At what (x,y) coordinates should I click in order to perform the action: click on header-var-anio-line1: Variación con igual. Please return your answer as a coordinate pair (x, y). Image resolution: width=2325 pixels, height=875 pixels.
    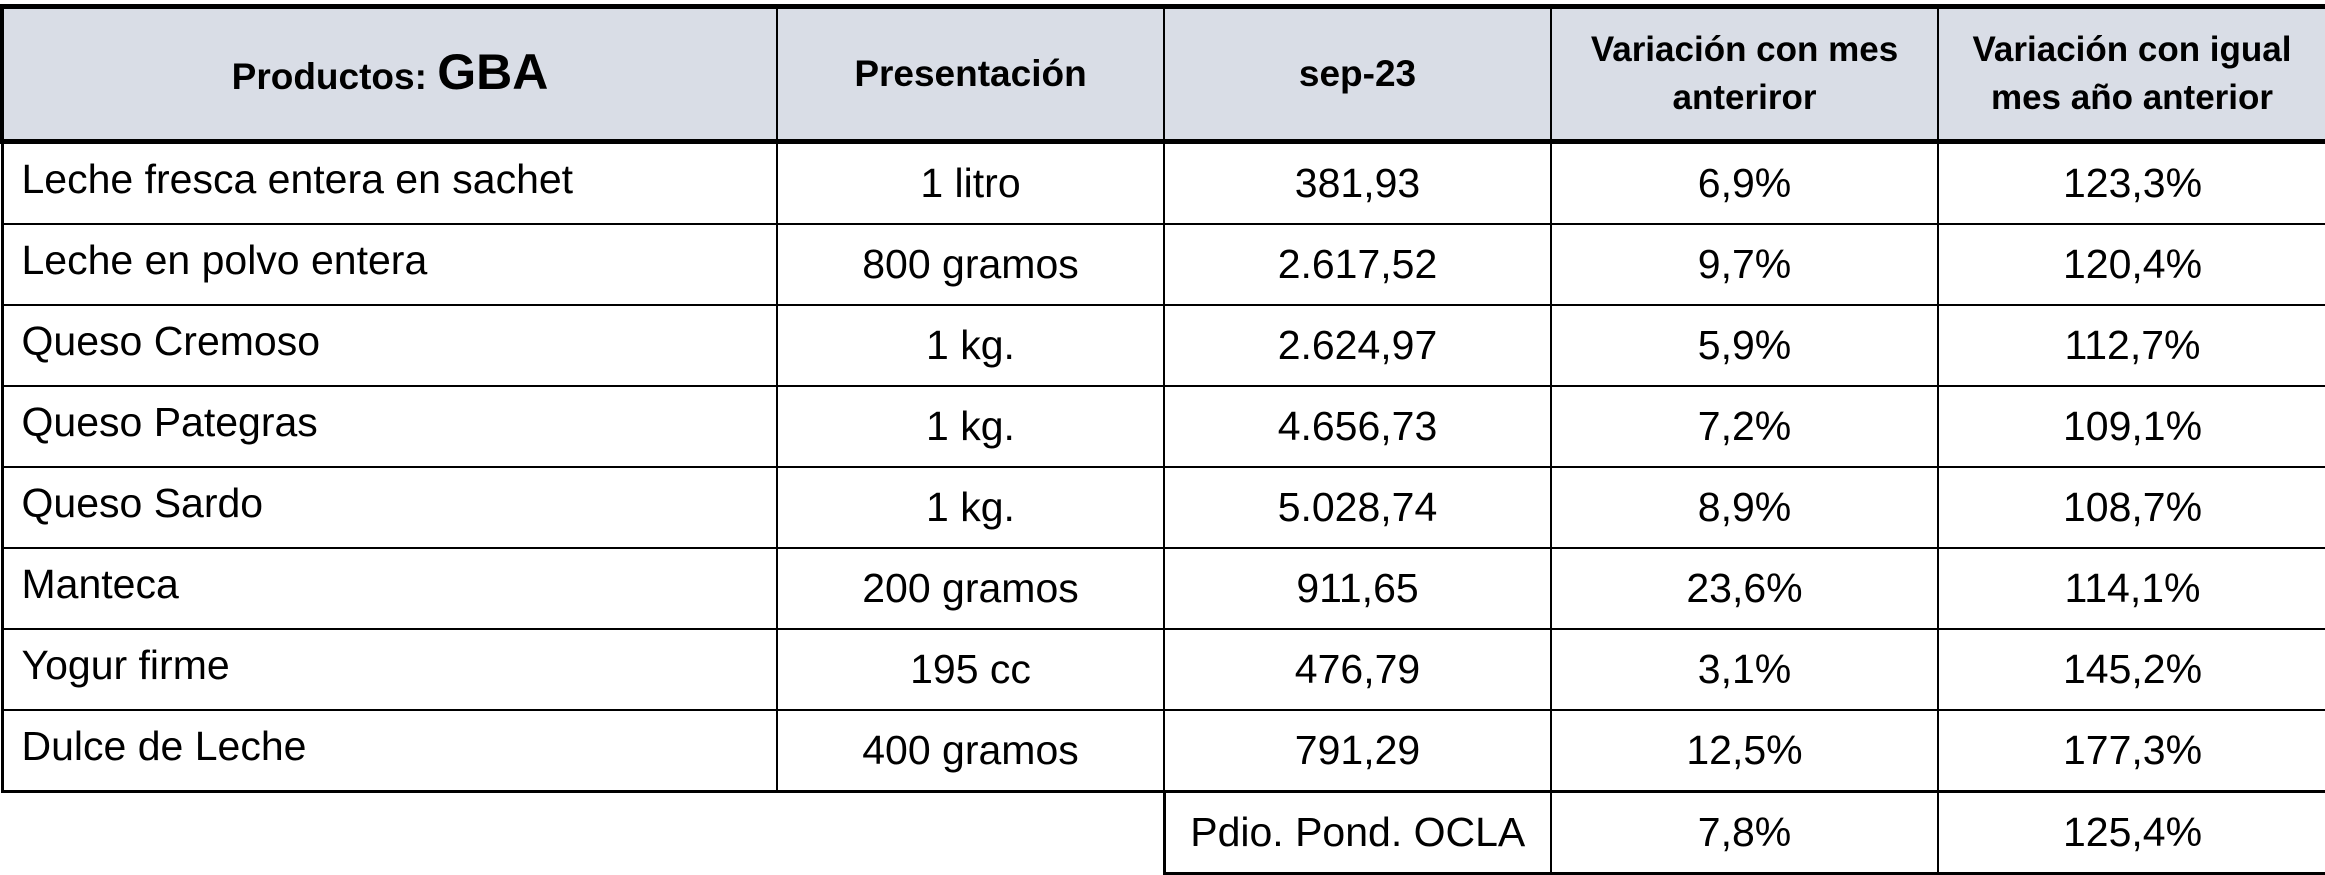
    Looking at the image, I should click on (2132, 49).